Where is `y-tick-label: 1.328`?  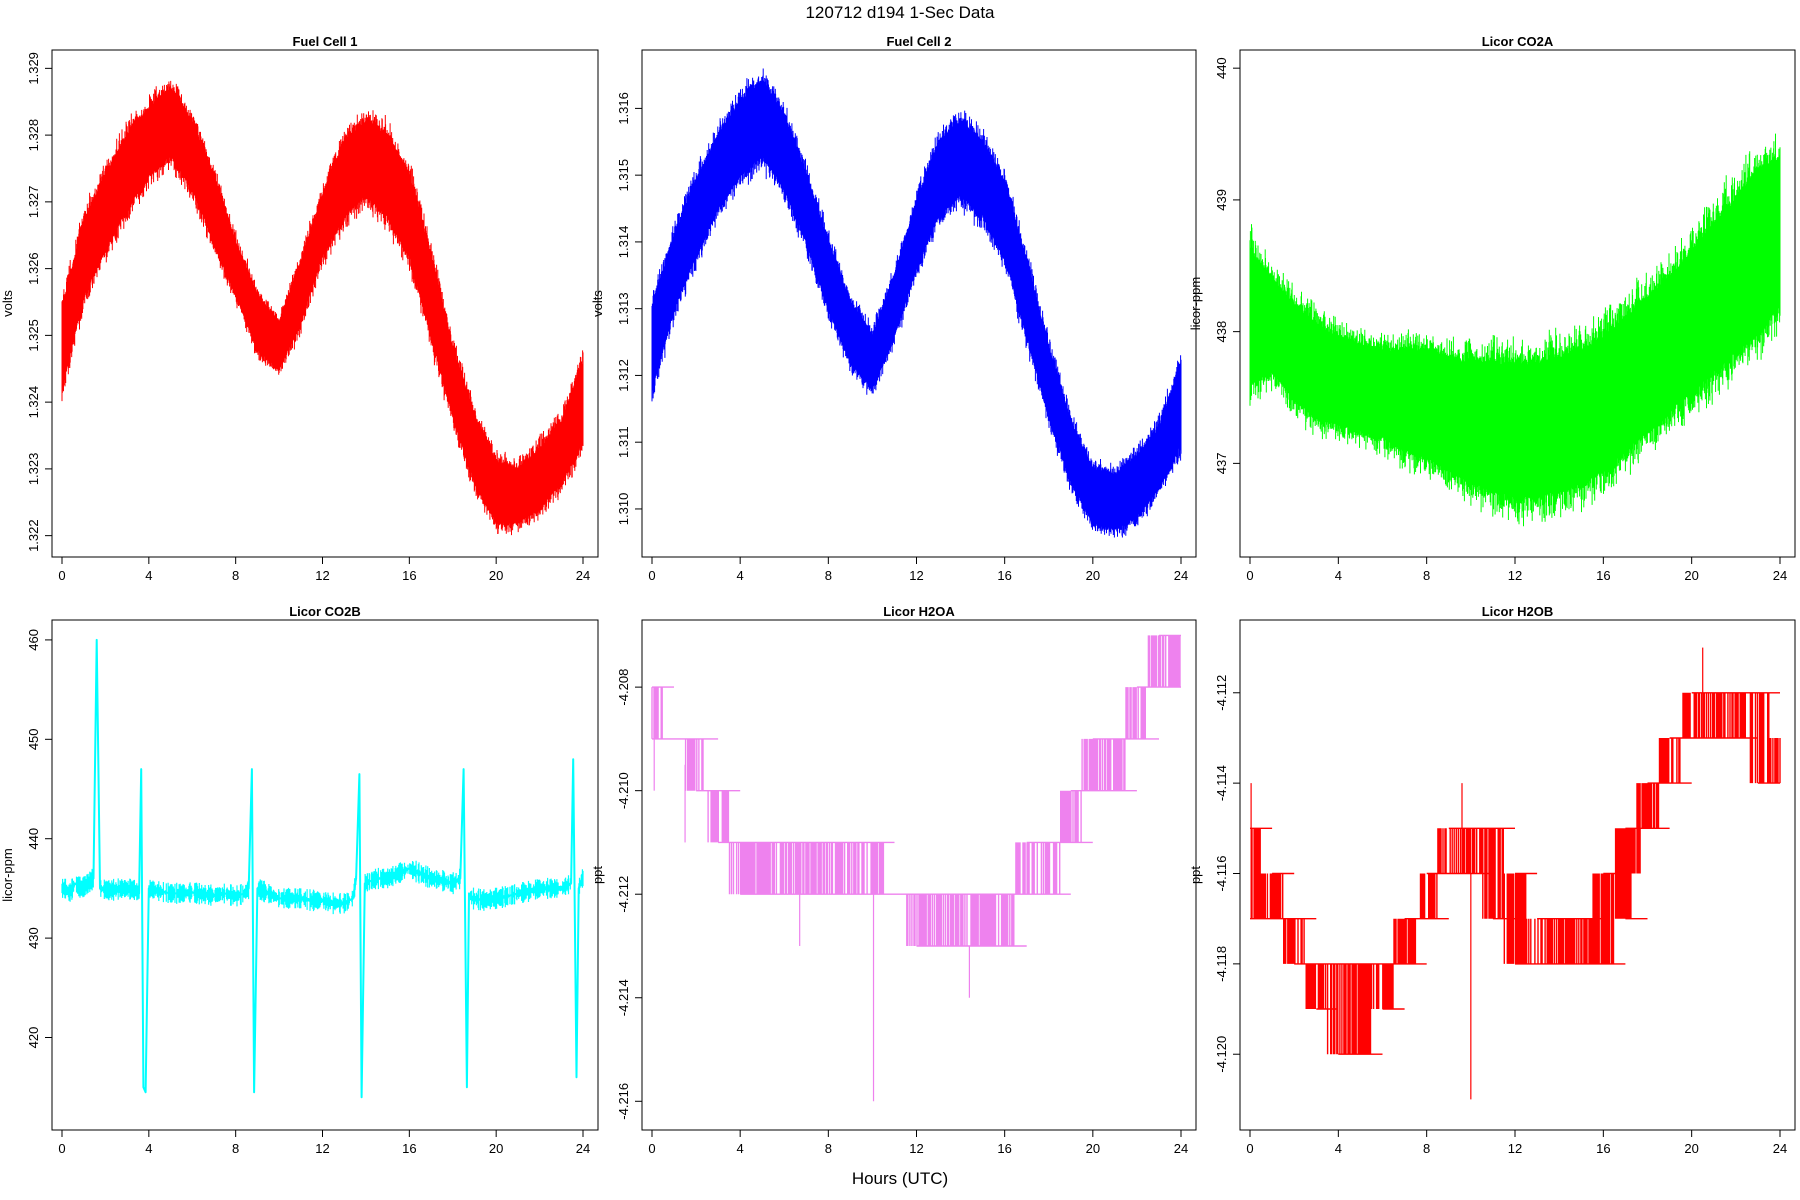
y-tick-label: 1.328 is located at coordinates (33, 135).